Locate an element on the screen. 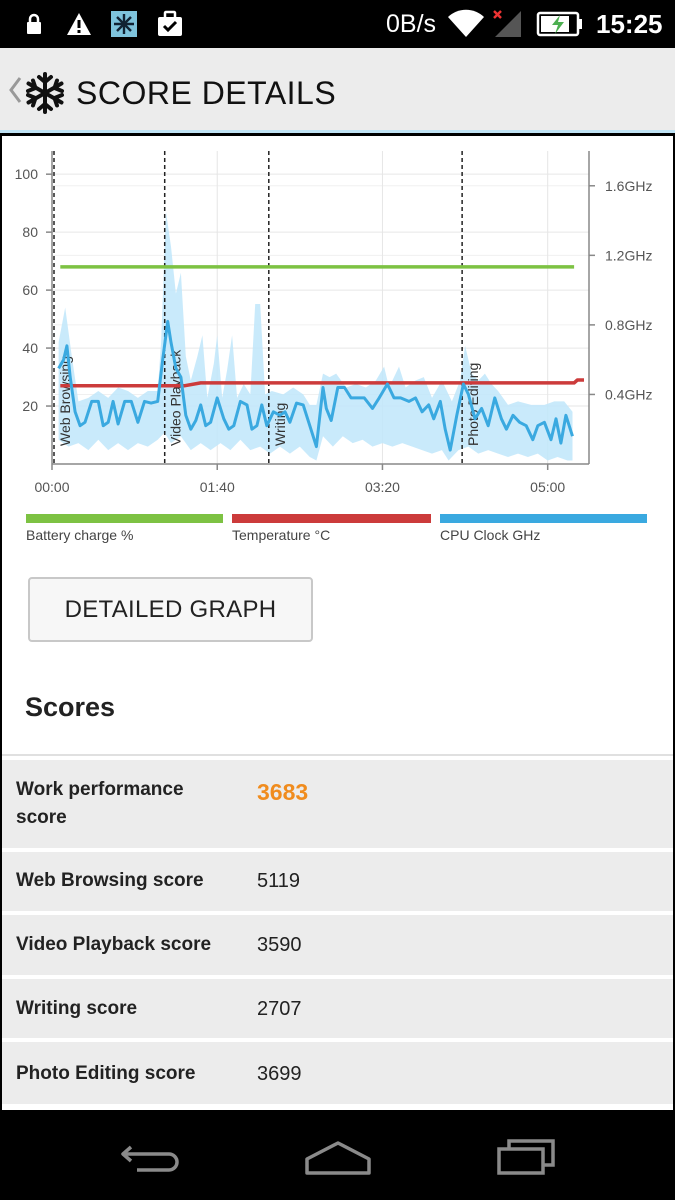  score-value: 3699 is located at coordinates (279, 1074).